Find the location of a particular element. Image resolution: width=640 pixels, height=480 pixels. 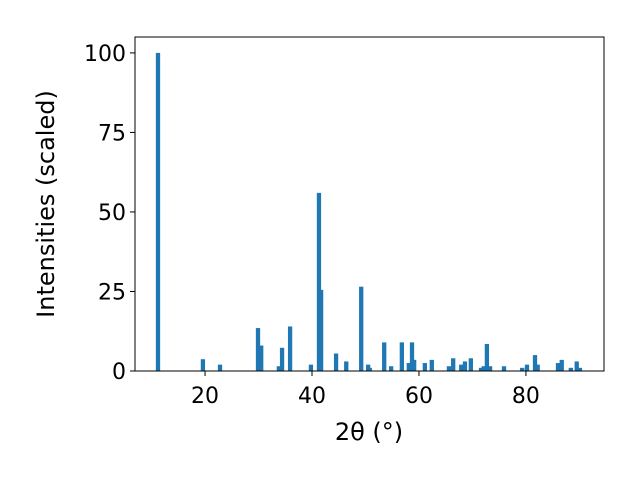

y-tick-label: 0 is located at coordinates (119, 372).